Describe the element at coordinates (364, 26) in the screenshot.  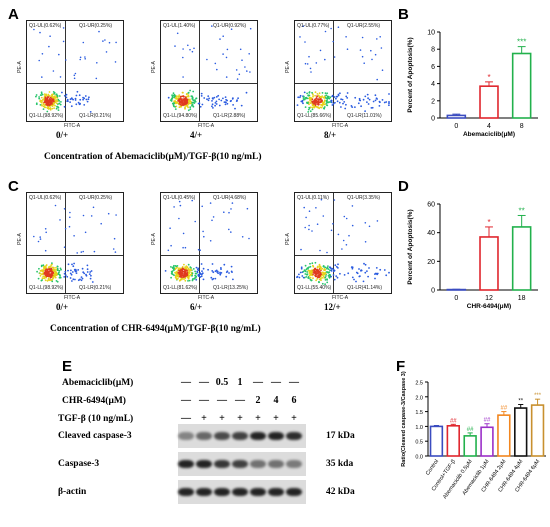
I see `quadrant-label-ur: Q1-UR(2.55%)` at that location.